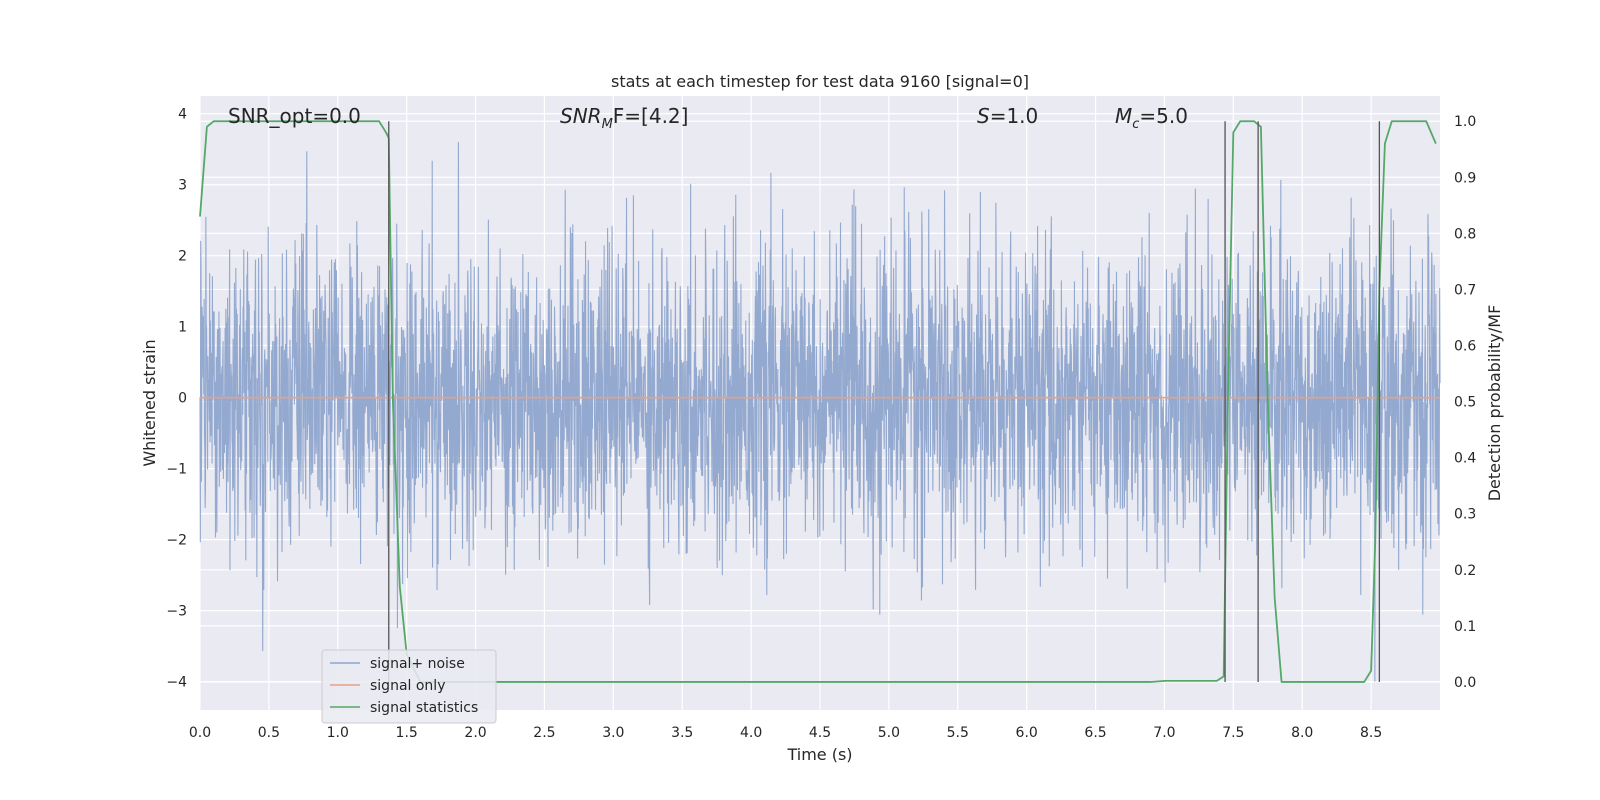 The width and height of the screenshot is (1600, 800). Describe the element at coordinates (1465, 347) in the screenshot. I see `y2-tick-label: 0.6` at that location.